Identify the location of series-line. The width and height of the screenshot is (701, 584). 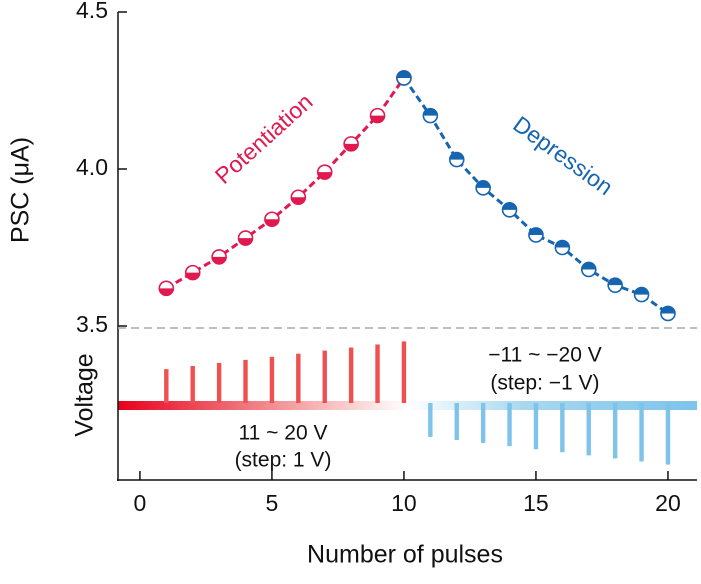
(285, 183).